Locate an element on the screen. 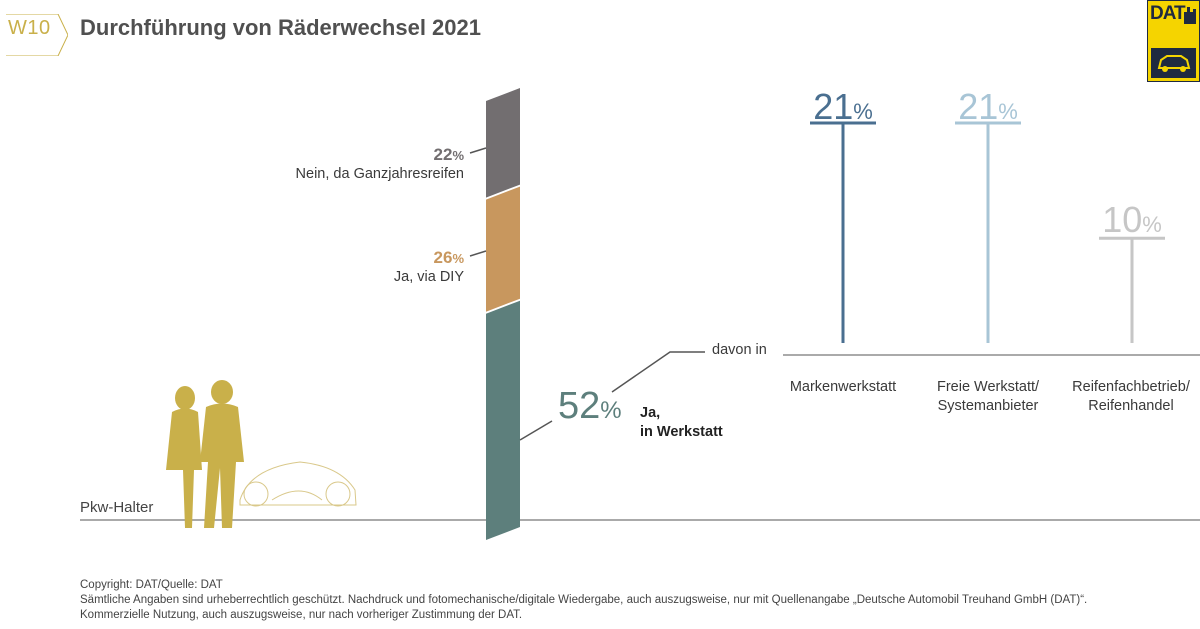 This screenshot has width=1200, height=629. value-label-marken: 21% is located at coordinates (843, 106).